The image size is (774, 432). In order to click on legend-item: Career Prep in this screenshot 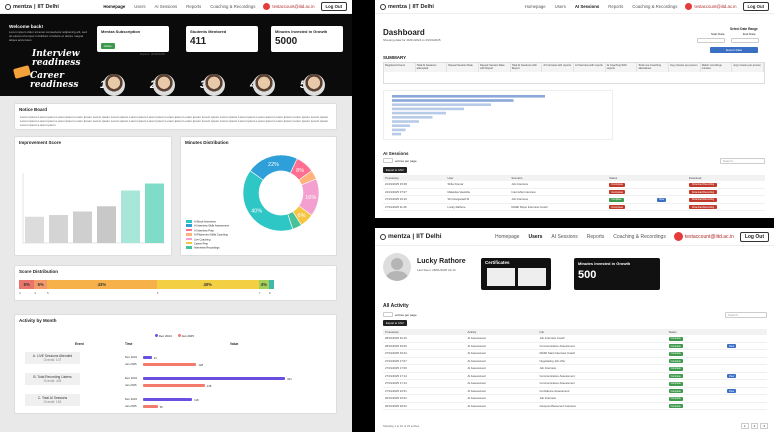, I will do `click(207, 243)`.